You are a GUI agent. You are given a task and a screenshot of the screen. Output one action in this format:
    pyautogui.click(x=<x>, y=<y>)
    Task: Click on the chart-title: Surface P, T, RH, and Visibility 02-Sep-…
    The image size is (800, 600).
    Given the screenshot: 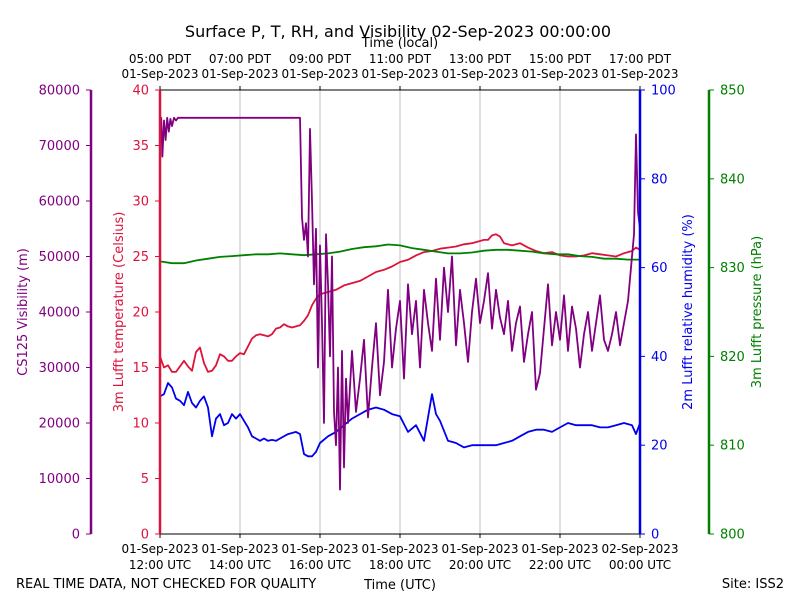 What is the action you would take?
    pyautogui.click(x=398, y=31)
    